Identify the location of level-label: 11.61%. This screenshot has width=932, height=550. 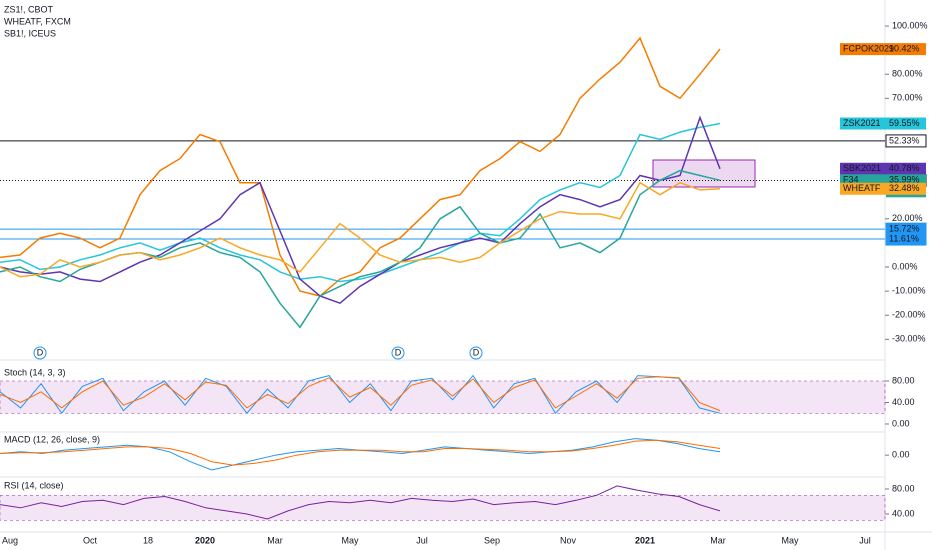
(904, 238).